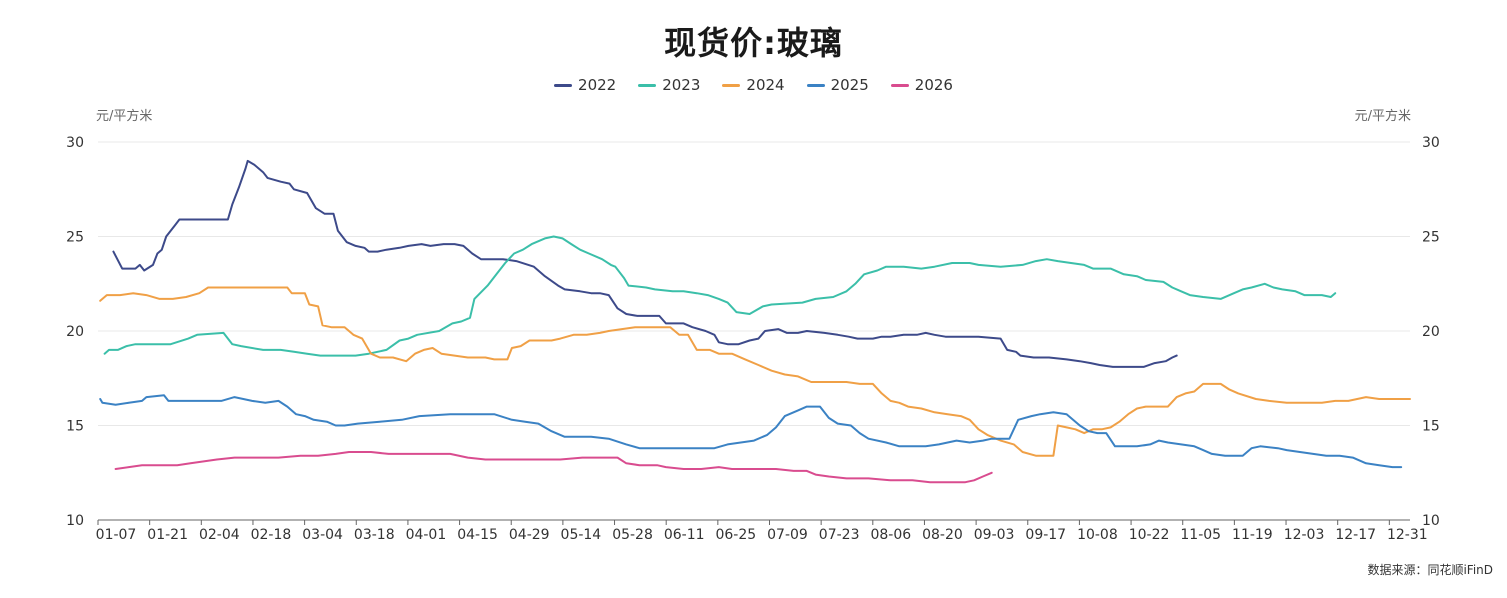  Describe the element at coordinates (1431, 143) in the screenshot. I see `y-tick-label-right: 30` at that location.